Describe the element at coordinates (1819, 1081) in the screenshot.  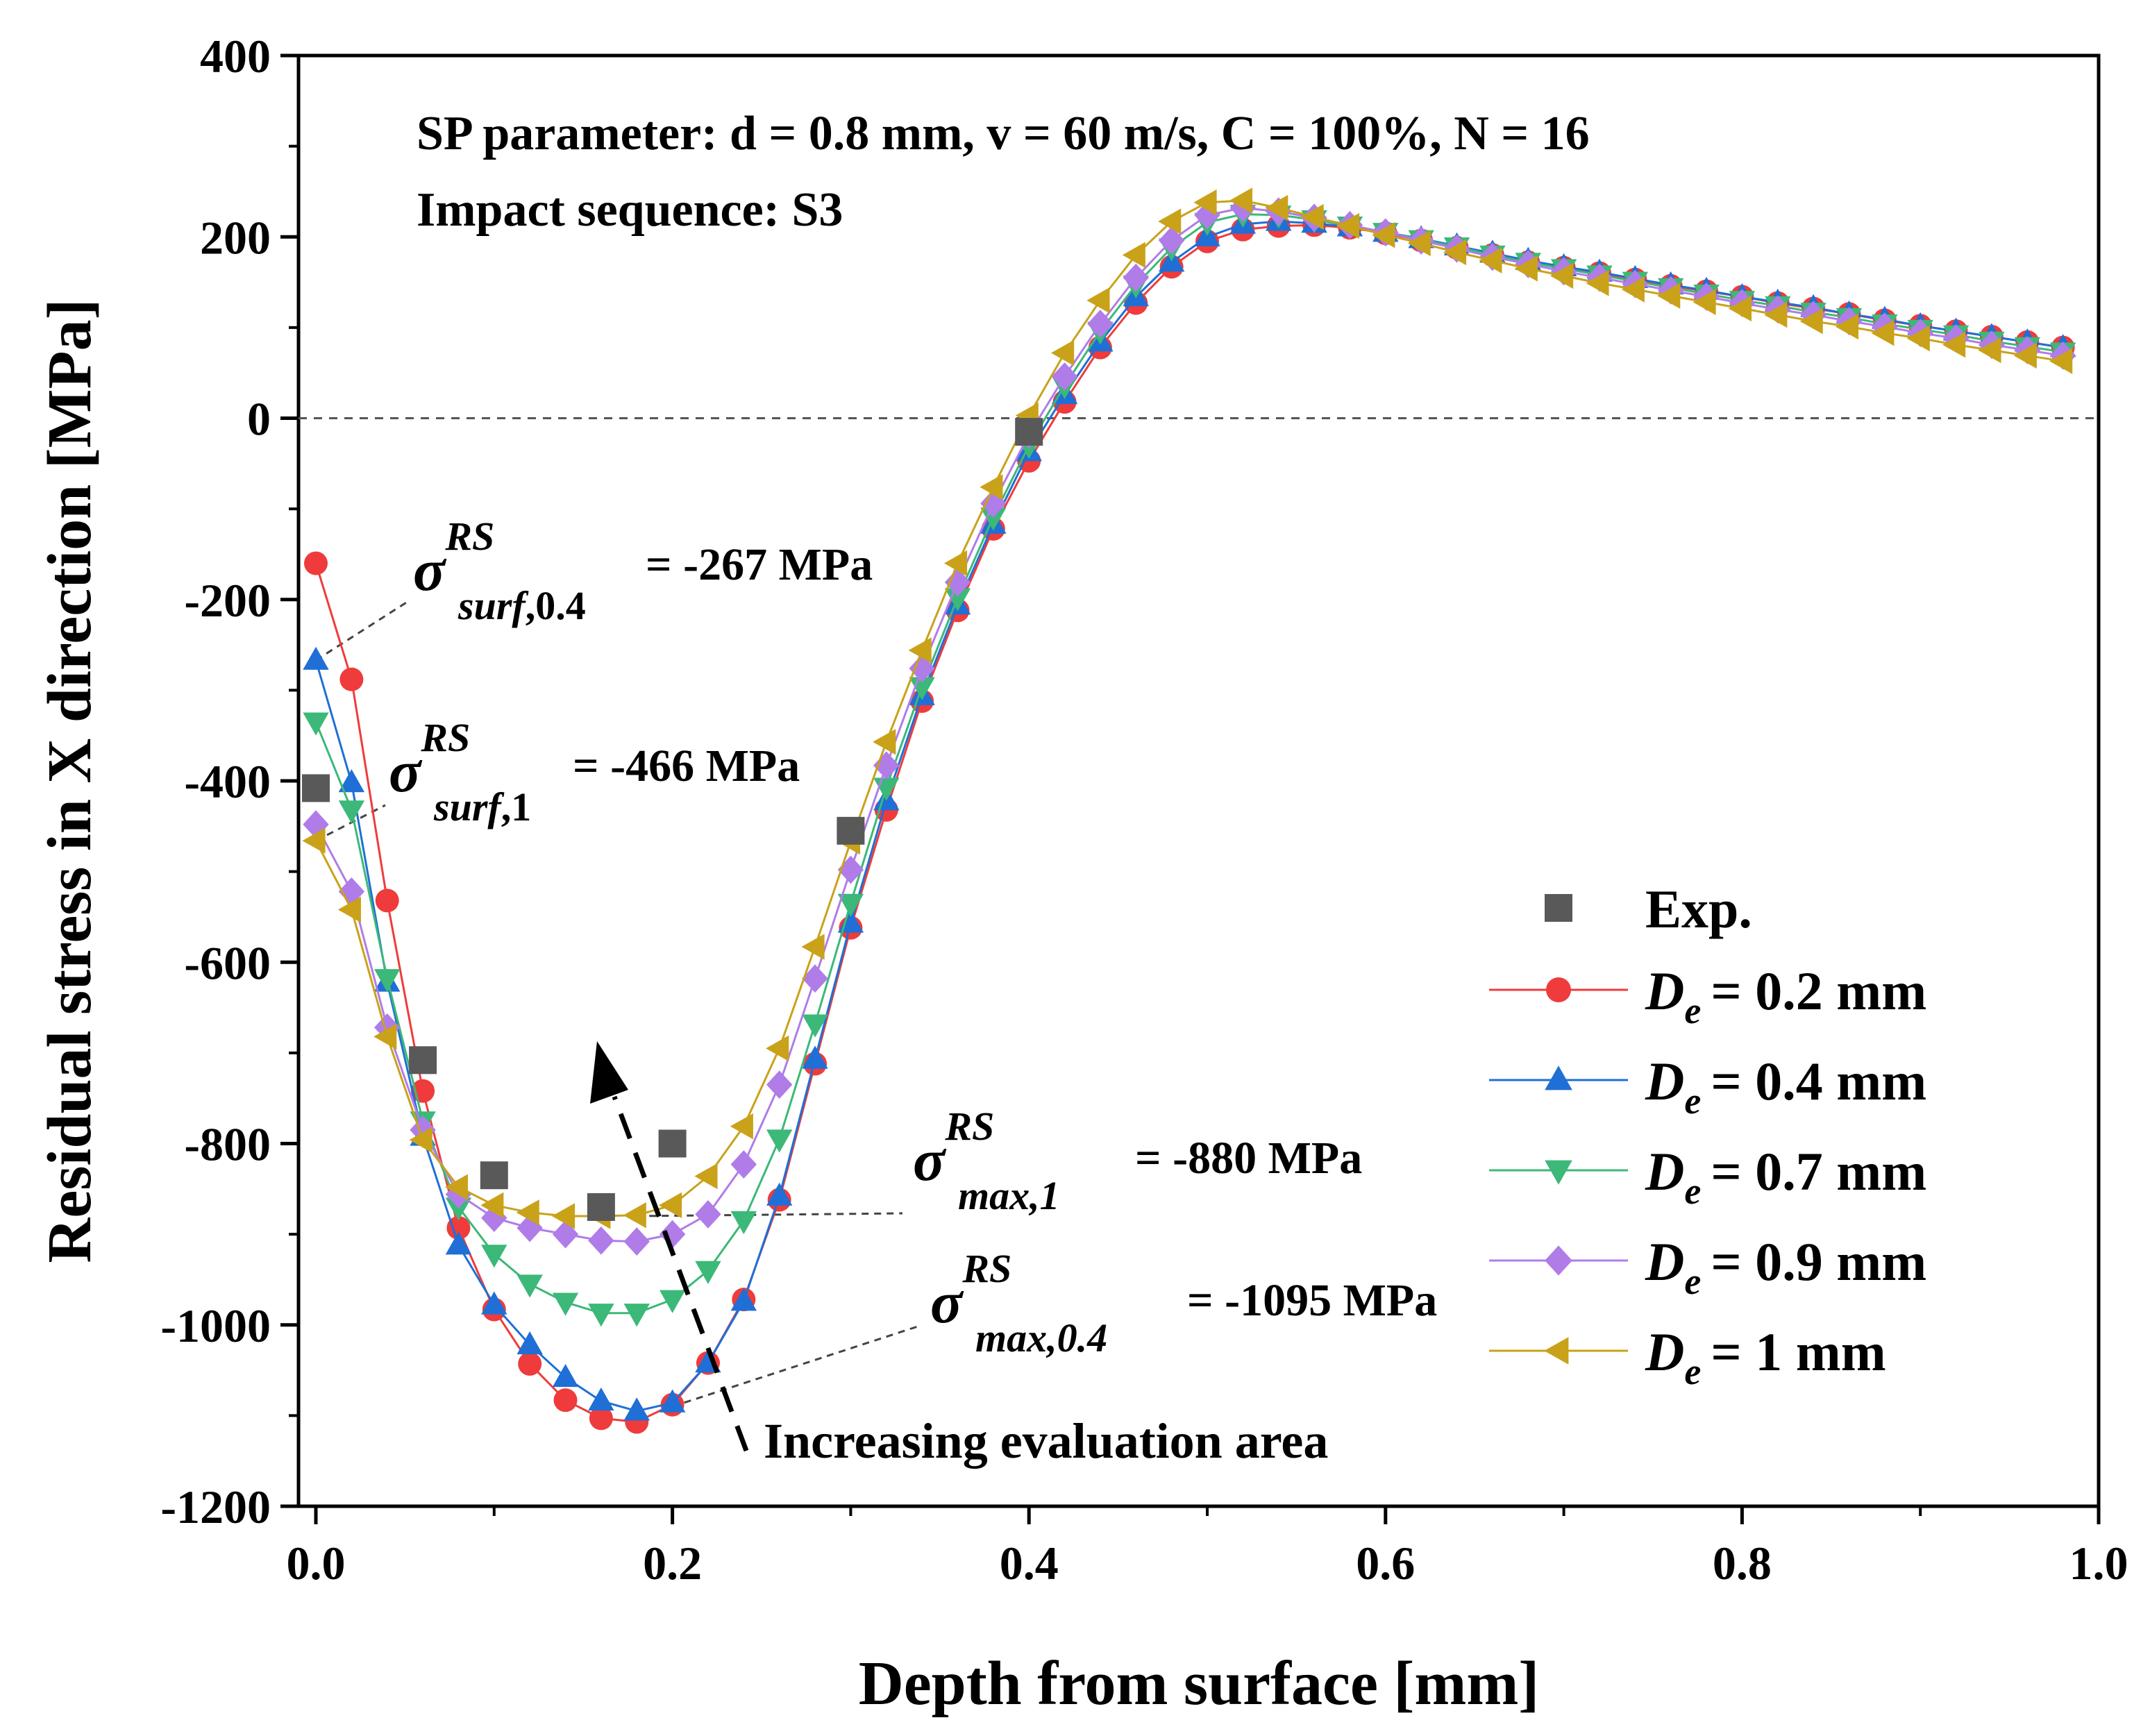
I see `legend-value: = 0.4 mm` at that location.